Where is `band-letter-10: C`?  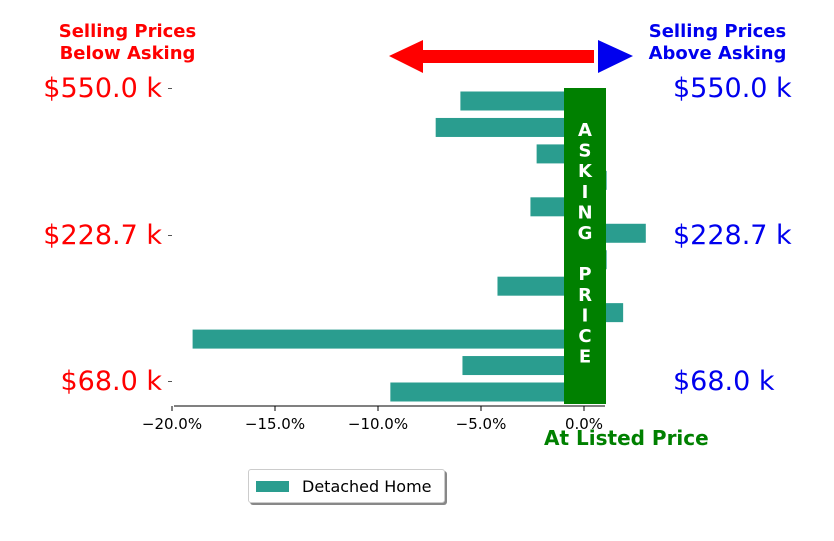
band-letter-10: C is located at coordinates (584, 336).